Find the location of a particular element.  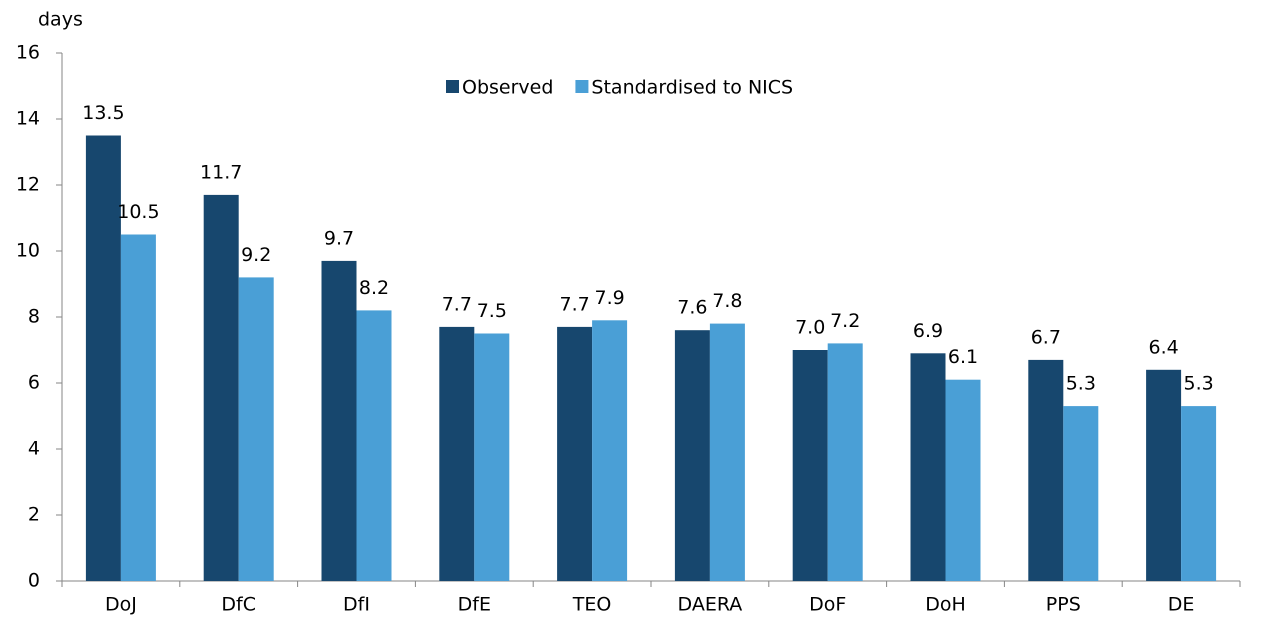

y-tick-label: 16 is located at coordinates (28, 53).